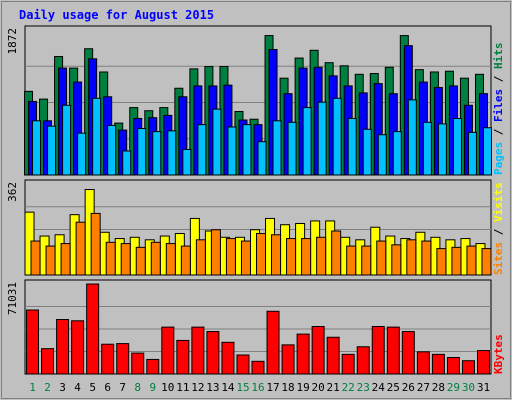 The height and width of the screenshot is (400, 512). I want to click on legend-pages: Pages, so click(498, 158).